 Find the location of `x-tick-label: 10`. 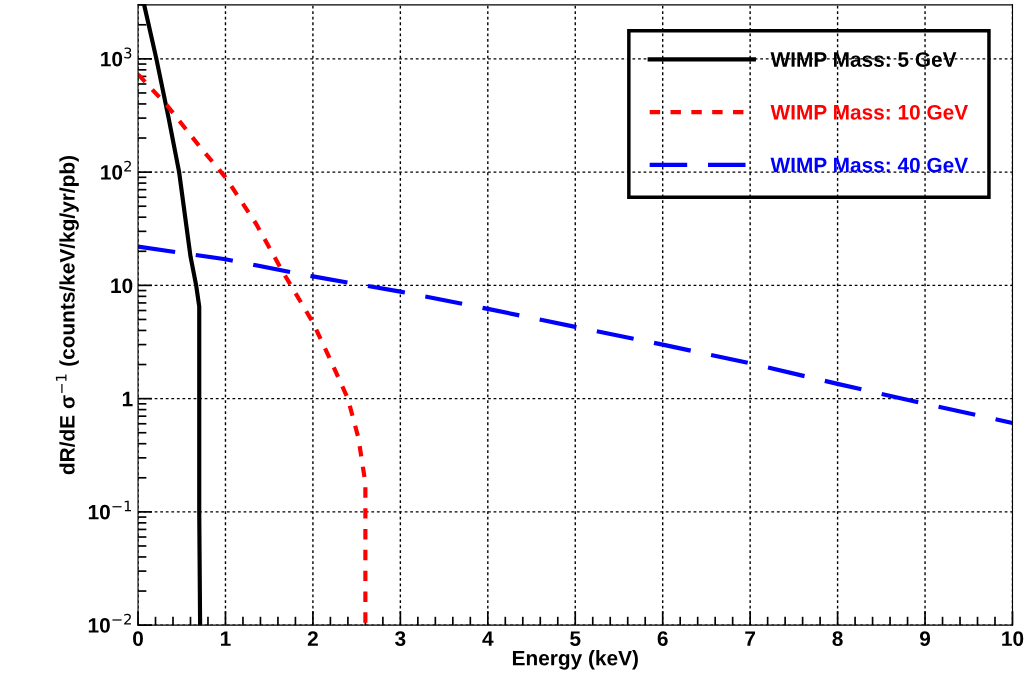

x-tick-label: 10 is located at coordinates (1013, 638).